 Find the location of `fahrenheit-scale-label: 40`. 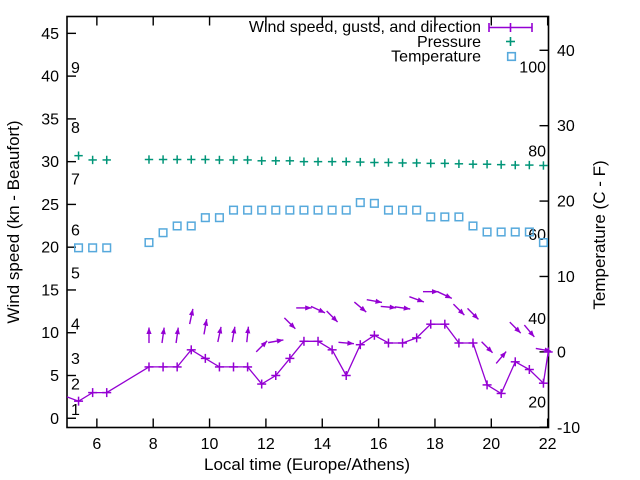

fahrenheit-scale-label: 40 is located at coordinates (537, 319).